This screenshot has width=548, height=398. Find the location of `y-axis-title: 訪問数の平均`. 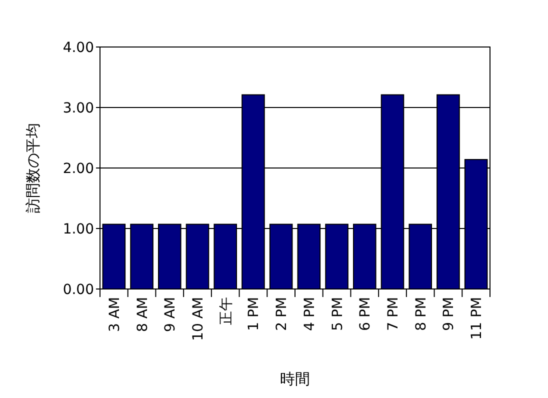

y-axis-title: 訪問数の平均 is located at coordinates (33, 168).